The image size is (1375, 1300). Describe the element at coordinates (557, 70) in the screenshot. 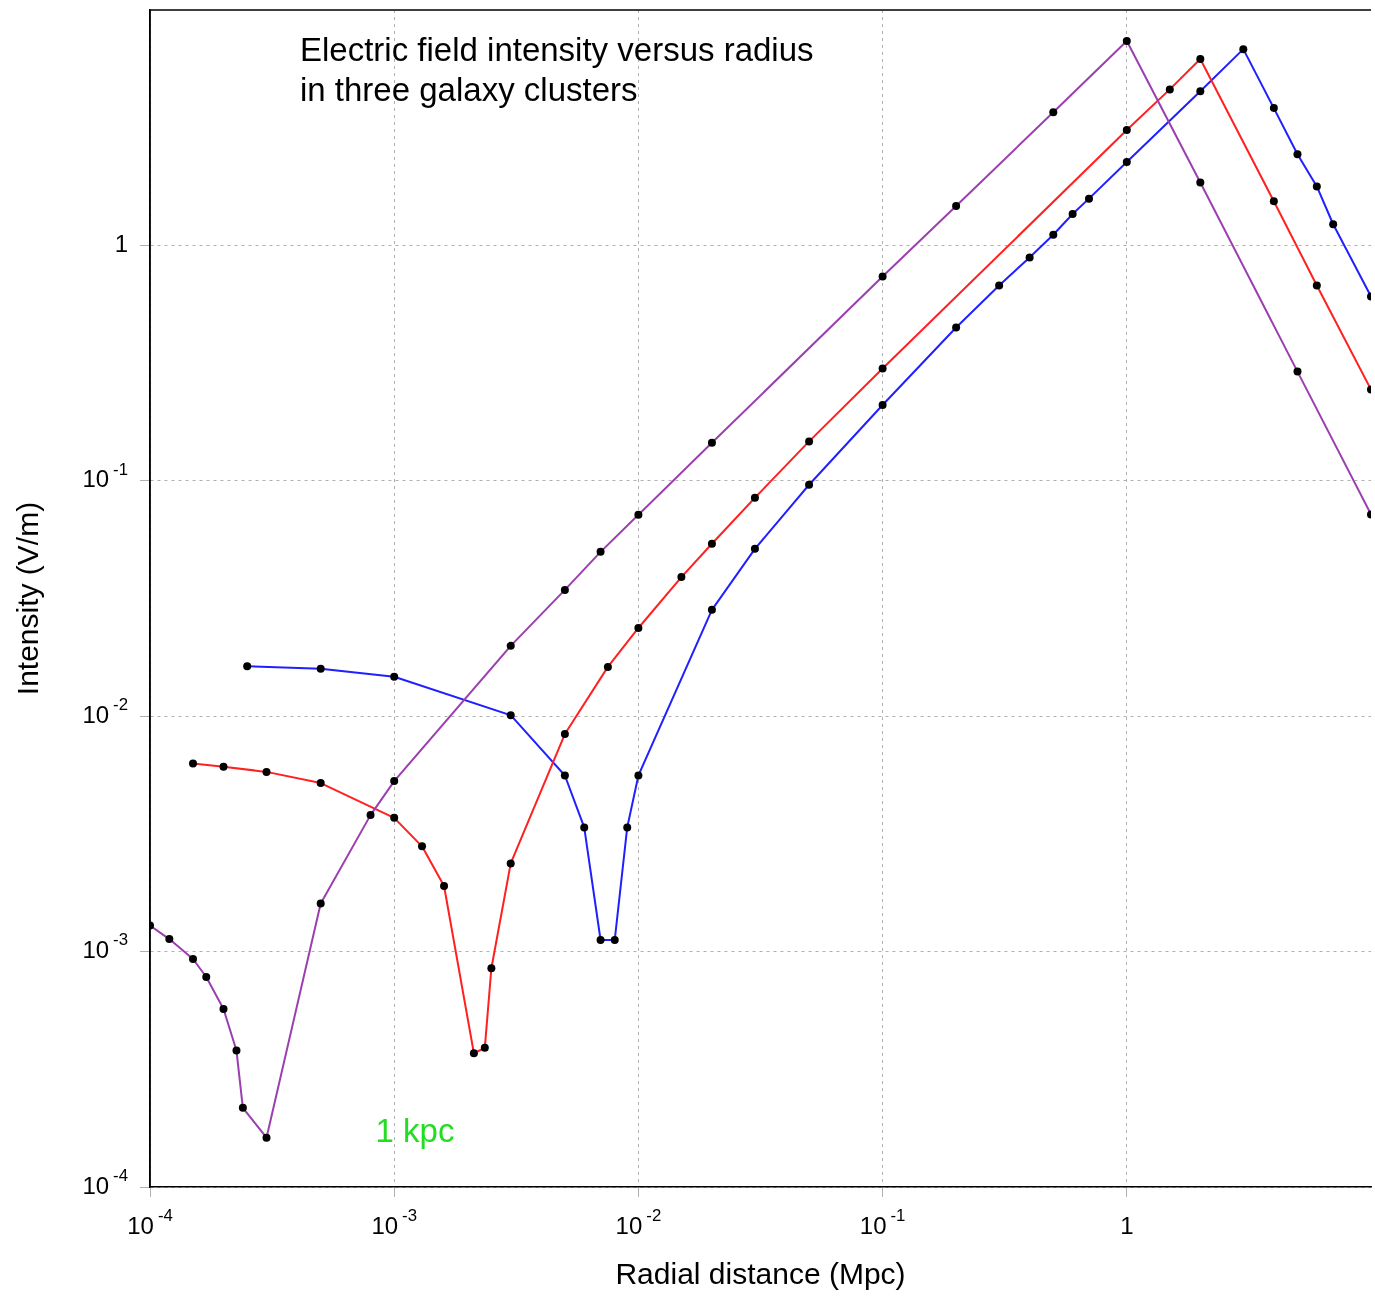

I see `text: Electric field intensity versus radius in three galaxy clusters` at that location.